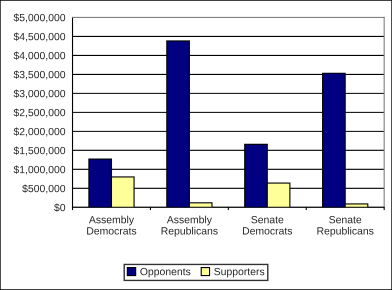 This screenshot has width=392, height=290. I want to click on legend-label: Opponents, so click(165, 273).